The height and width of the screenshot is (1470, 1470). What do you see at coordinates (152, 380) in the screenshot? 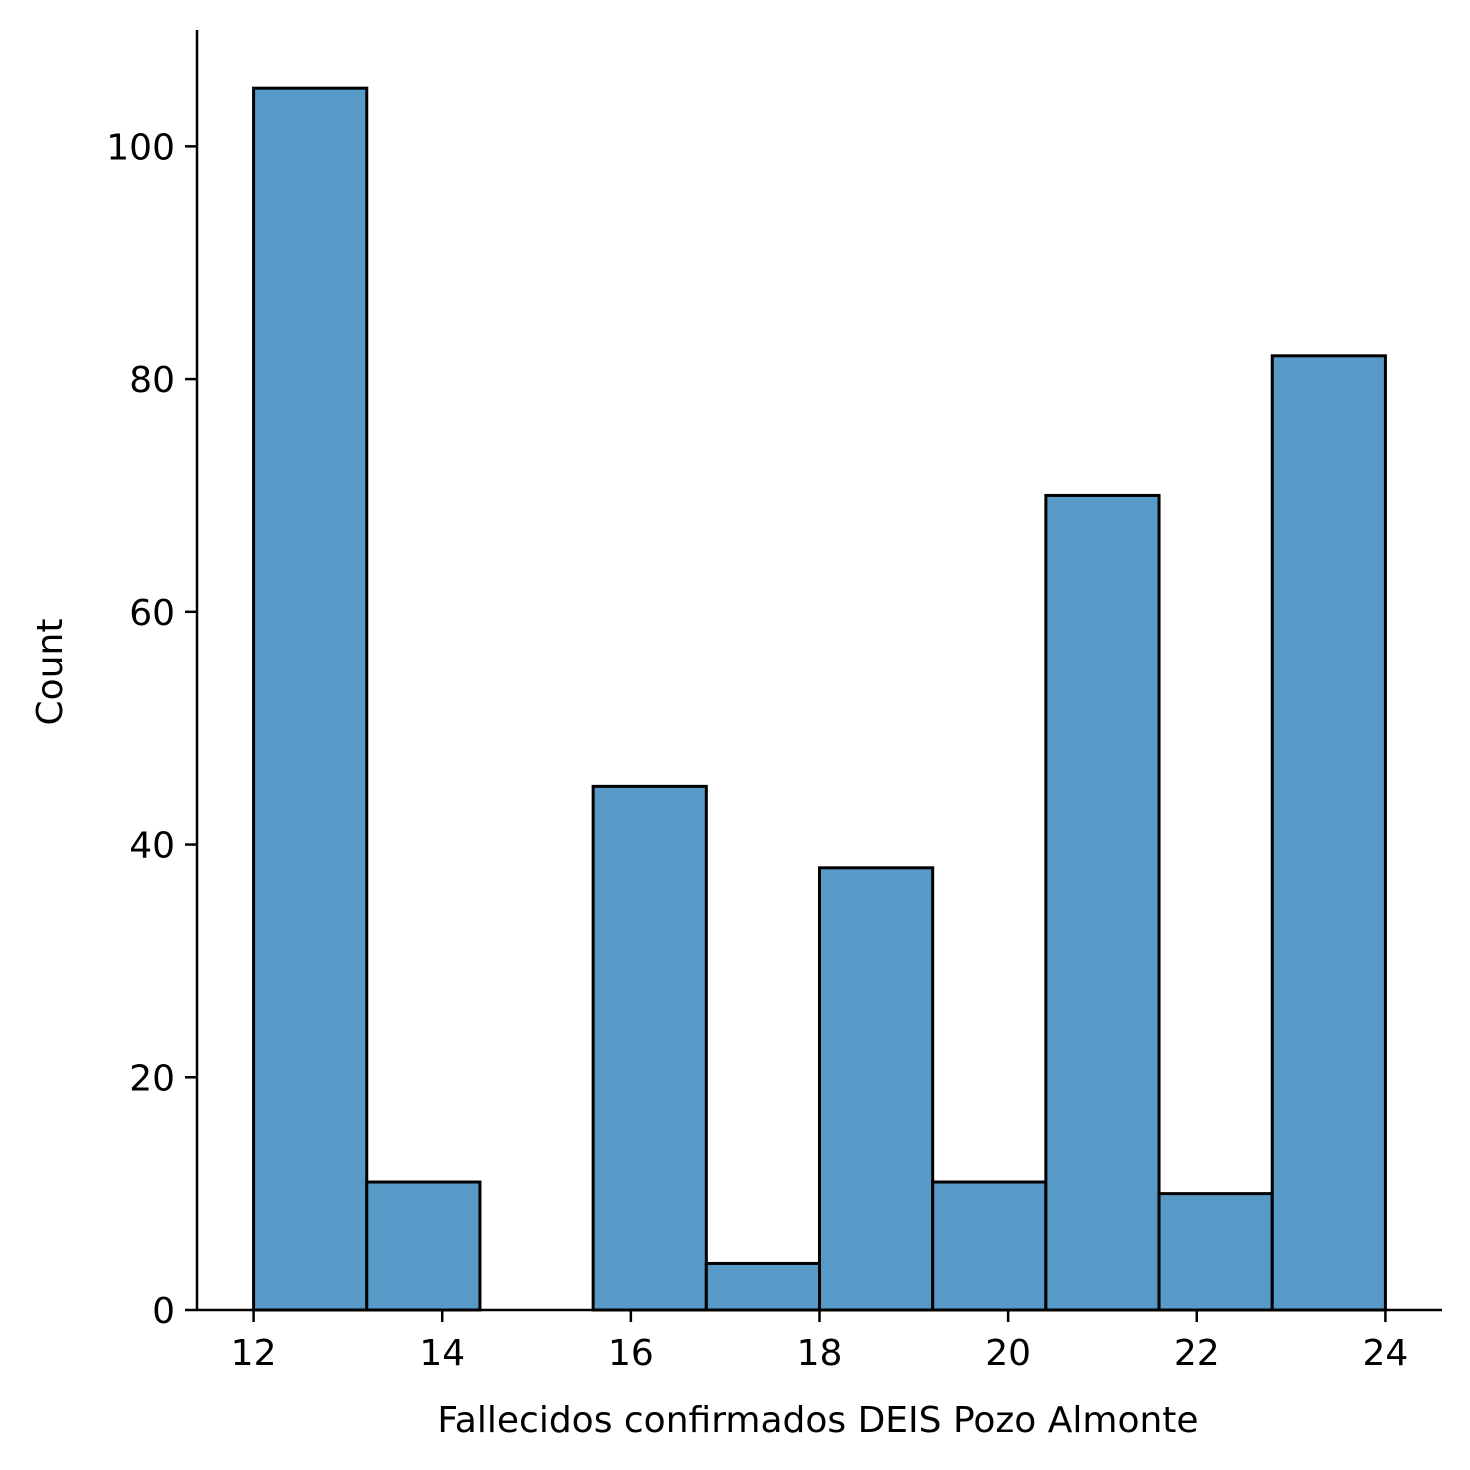
I see `y-tick-label: 80` at bounding box center [152, 380].